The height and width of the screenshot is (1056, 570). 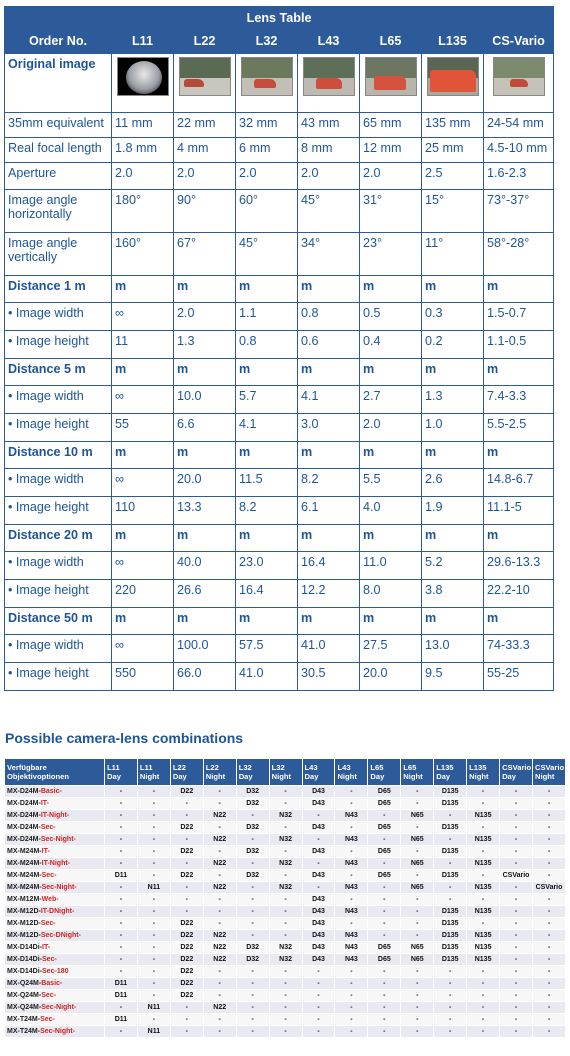 What do you see at coordinates (24, 935) in the screenshot?
I see `camera-model: MX-M12D-` at bounding box center [24, 935].